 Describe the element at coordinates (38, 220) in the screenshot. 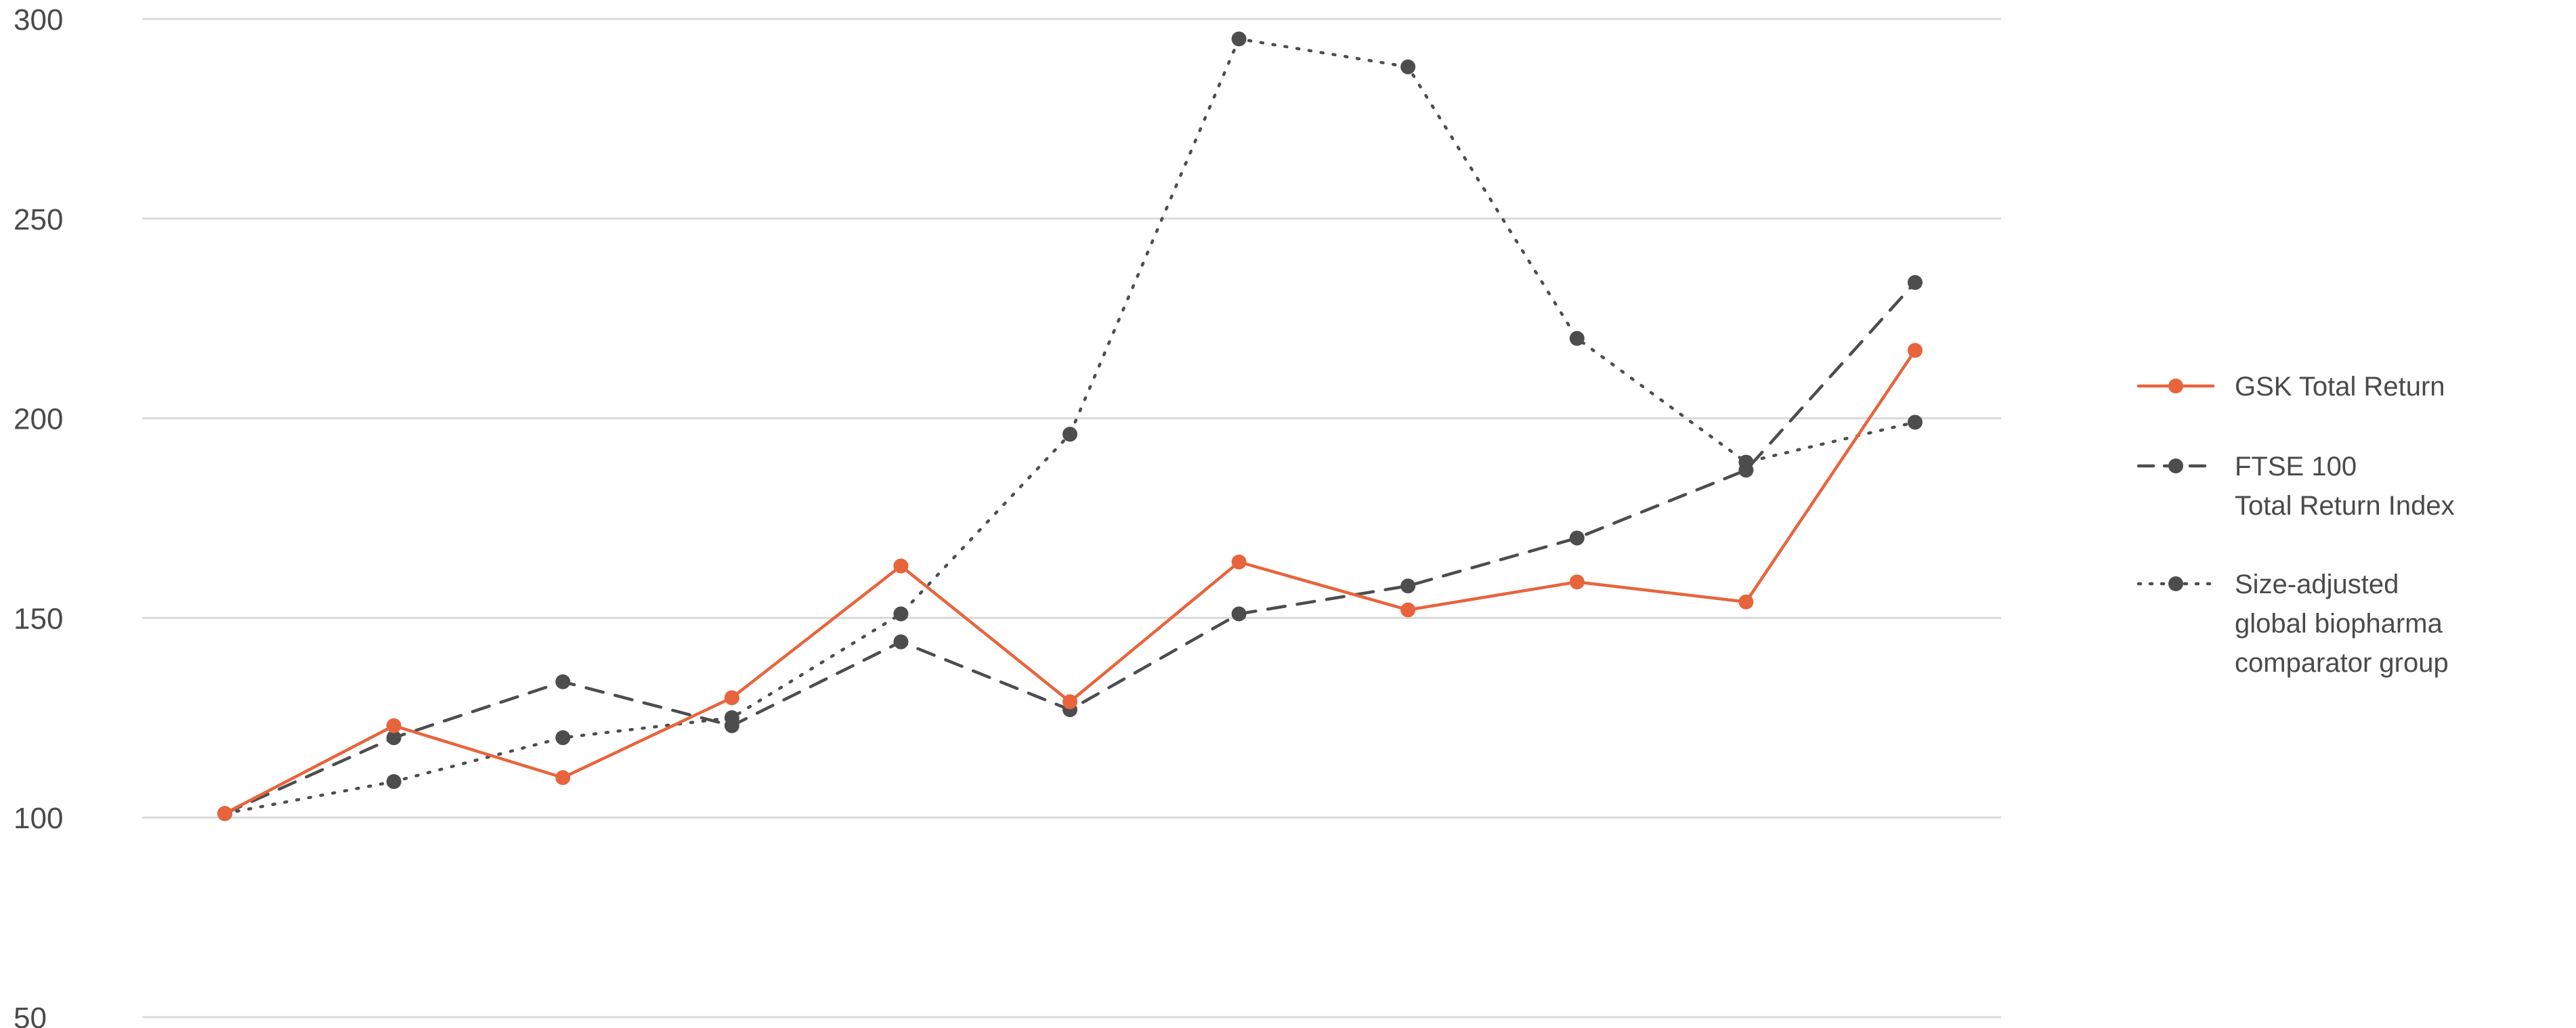

I see `y-tick-label: 250` at that location.